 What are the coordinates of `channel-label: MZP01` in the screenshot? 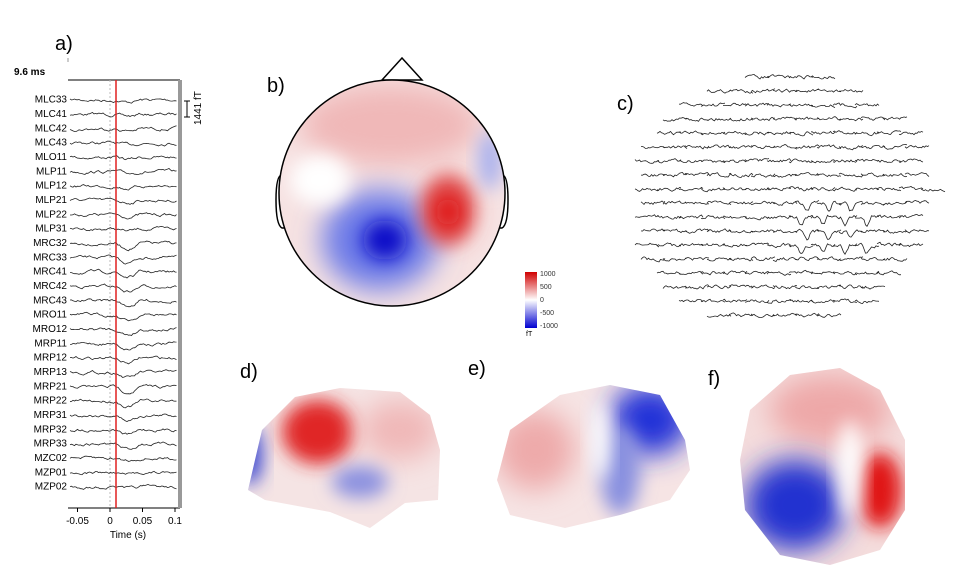 It's located at (51, 472).